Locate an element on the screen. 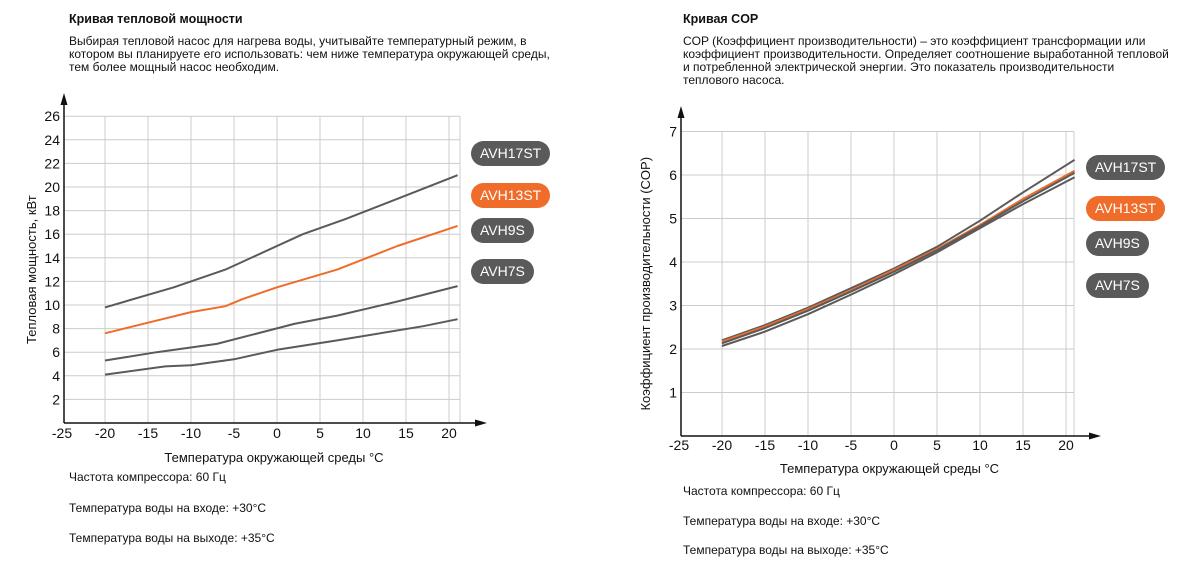  y-tick-label: 18 is located at coordinates (52, 211).